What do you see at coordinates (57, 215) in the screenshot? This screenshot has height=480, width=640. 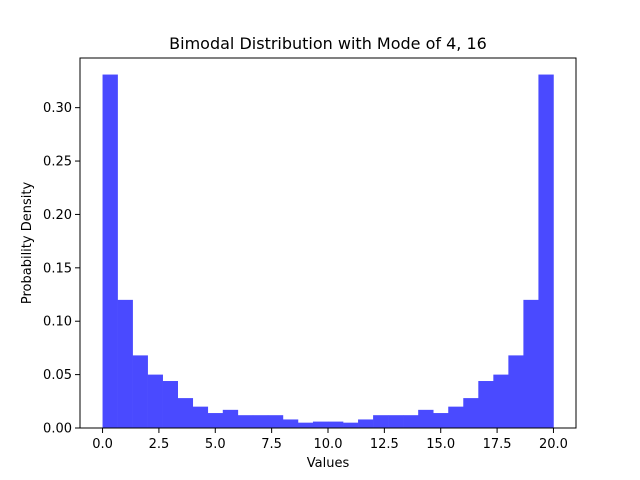 I see `y-tick-label: 0.20` at bounding box center [57, 215].